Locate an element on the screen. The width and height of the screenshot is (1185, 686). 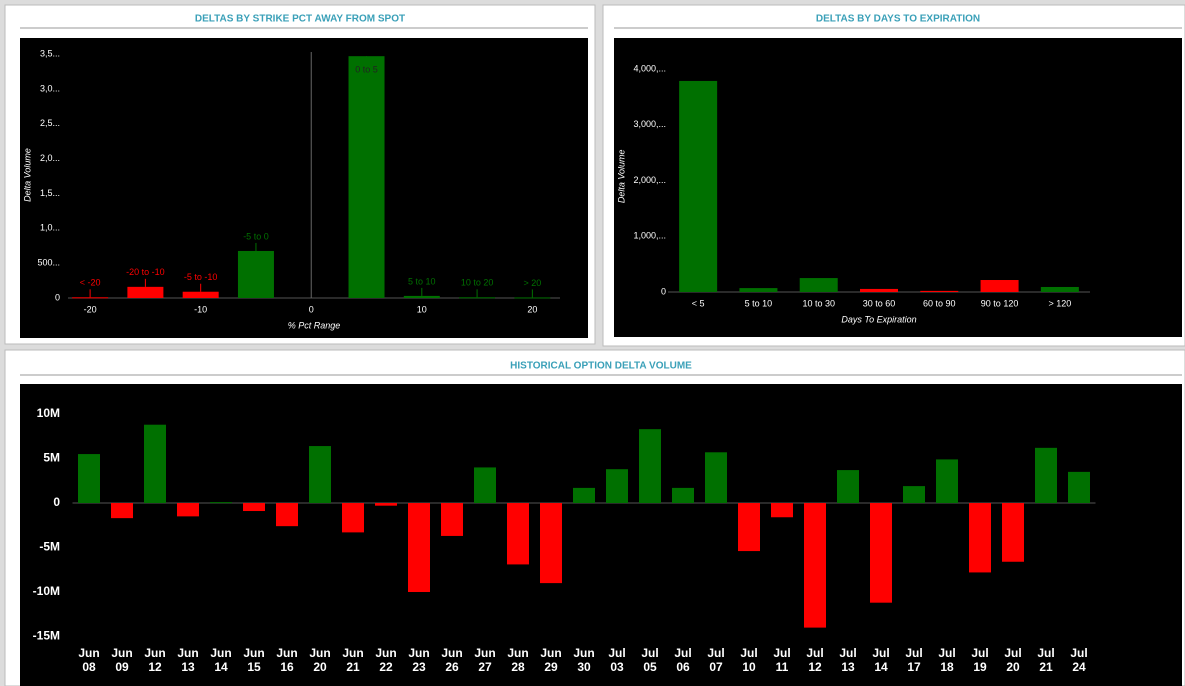
x-tick-label: 90 to 120 is located at coordinates (1000, 303).